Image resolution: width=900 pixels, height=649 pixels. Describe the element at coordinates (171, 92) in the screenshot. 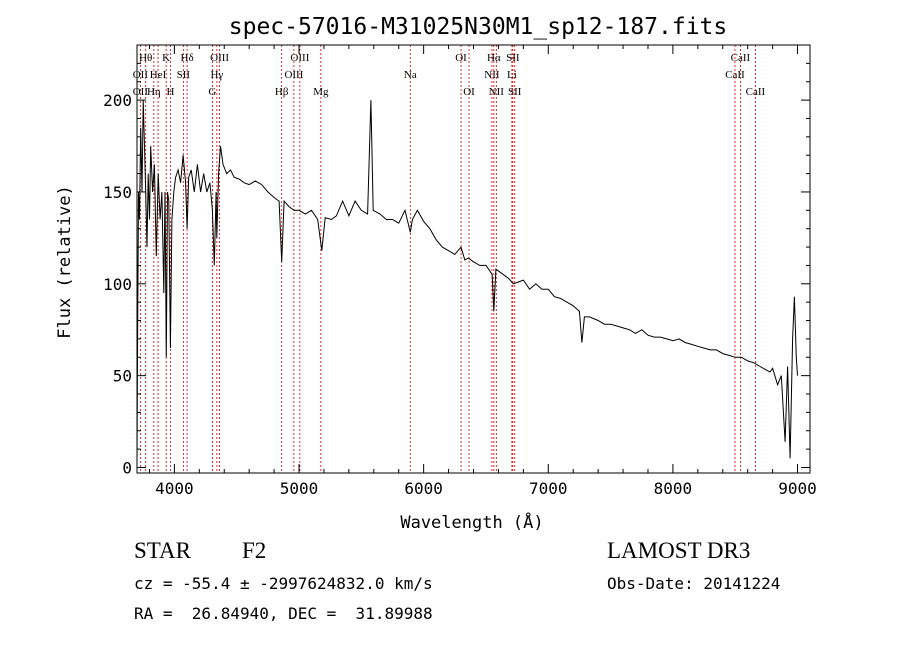

I see `line-label-5-0: H` at that location.